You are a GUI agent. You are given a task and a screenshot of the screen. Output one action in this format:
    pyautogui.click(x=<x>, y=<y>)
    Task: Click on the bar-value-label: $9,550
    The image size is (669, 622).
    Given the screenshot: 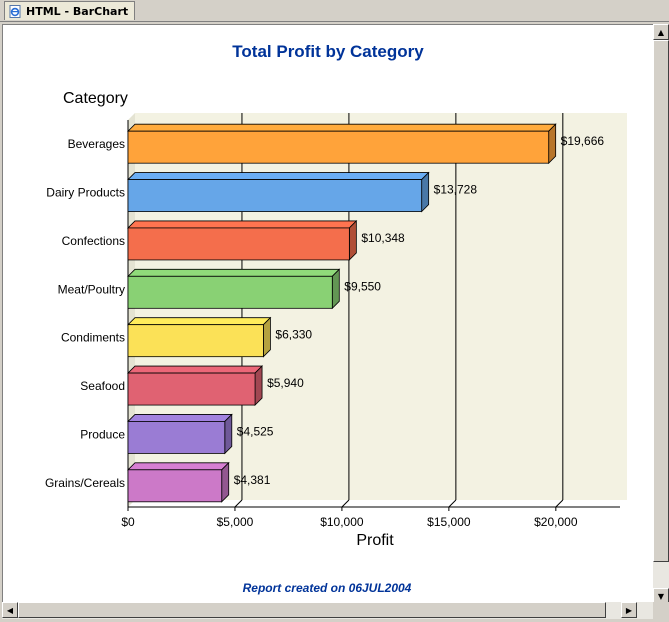 What is the action you would take?
    pyautogui.click(x=362, y=286)
    